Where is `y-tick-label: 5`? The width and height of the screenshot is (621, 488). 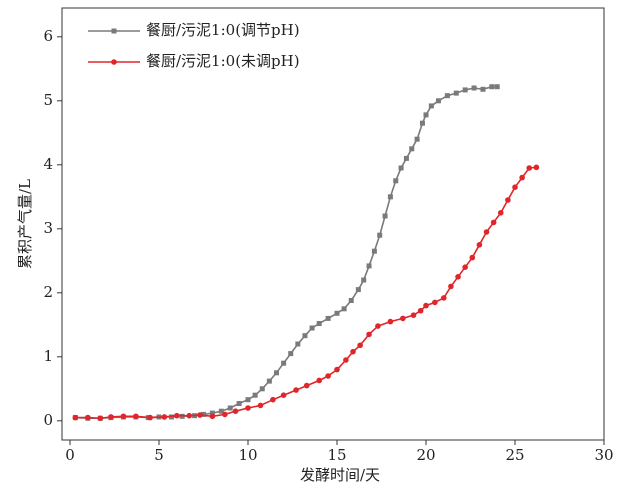
y-tick-label: 5 is located at coordinates (48, 100).